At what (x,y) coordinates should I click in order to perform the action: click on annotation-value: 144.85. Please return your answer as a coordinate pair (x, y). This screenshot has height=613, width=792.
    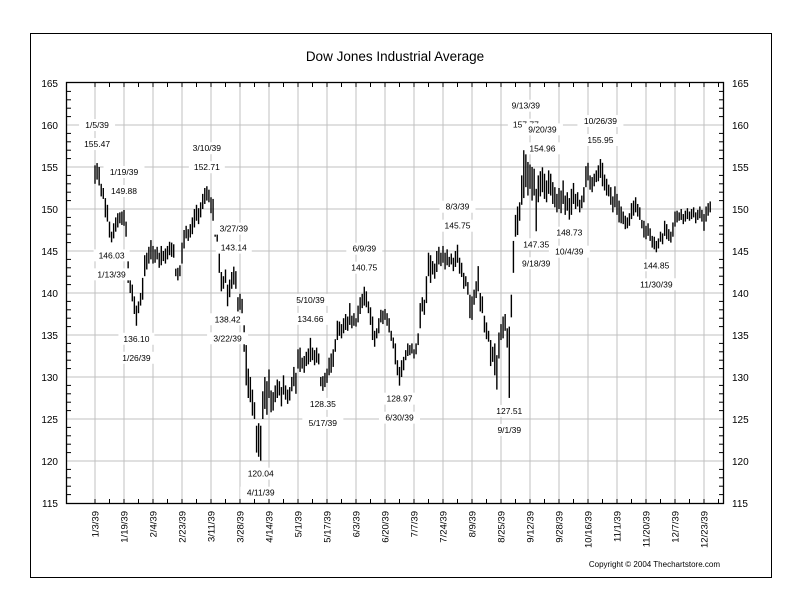
    Looking at the image, I should click on (656, 265).